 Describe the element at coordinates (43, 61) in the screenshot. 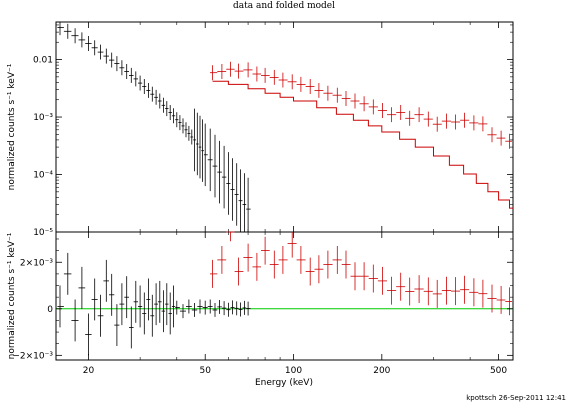

I see `top-y-tick-label: 0.01` at that location.